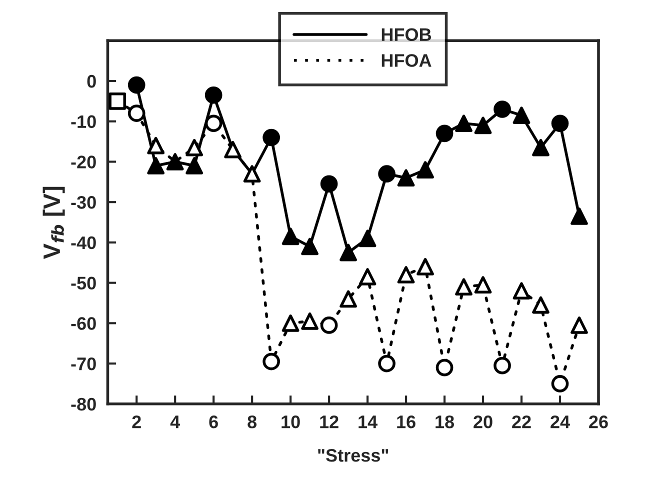 The width and height of the screenshot is (665, 478). I want to click on y-tick-label: -70, so click(83, 363).